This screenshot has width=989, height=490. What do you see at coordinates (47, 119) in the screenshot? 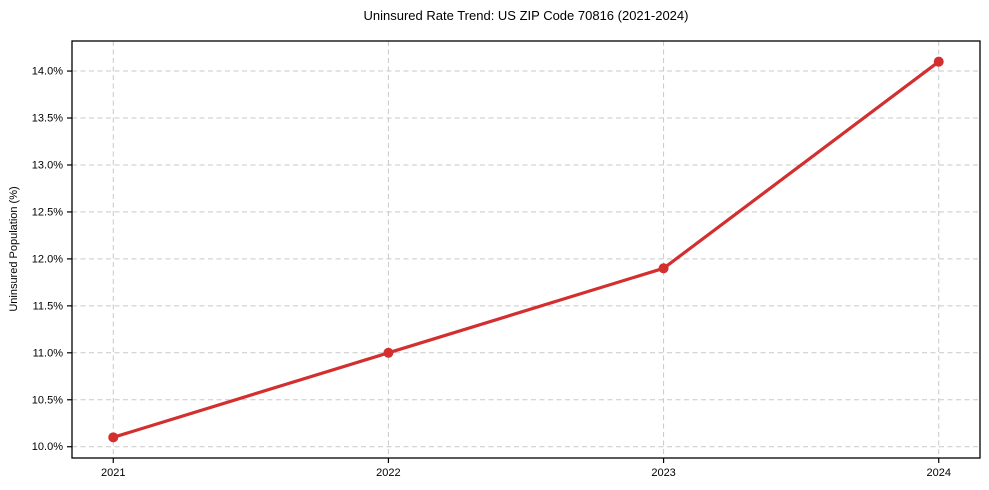
I see `y-tick-label: 13.5%` at bounding box center [47, 119].